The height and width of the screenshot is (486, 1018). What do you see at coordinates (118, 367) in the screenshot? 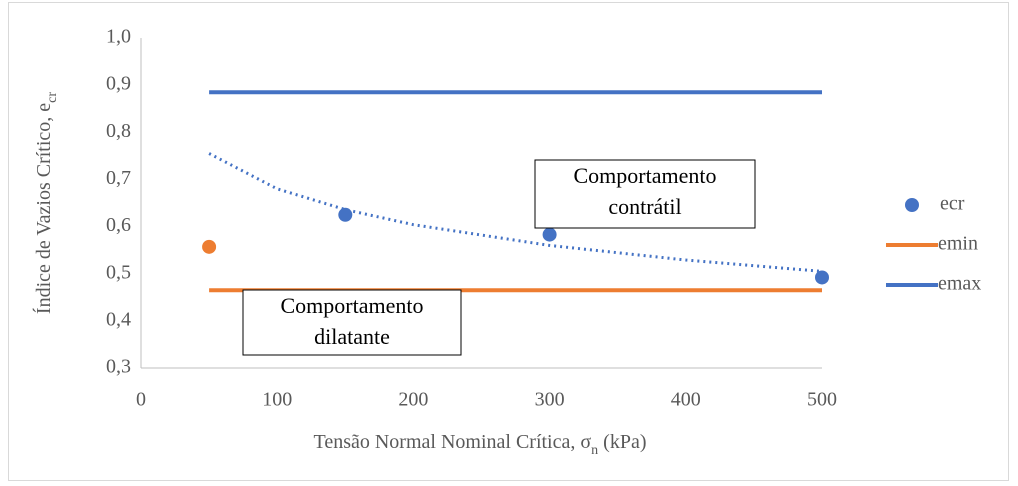
I see `y-tick-label: 0,3` at bounding box center [118, 367].